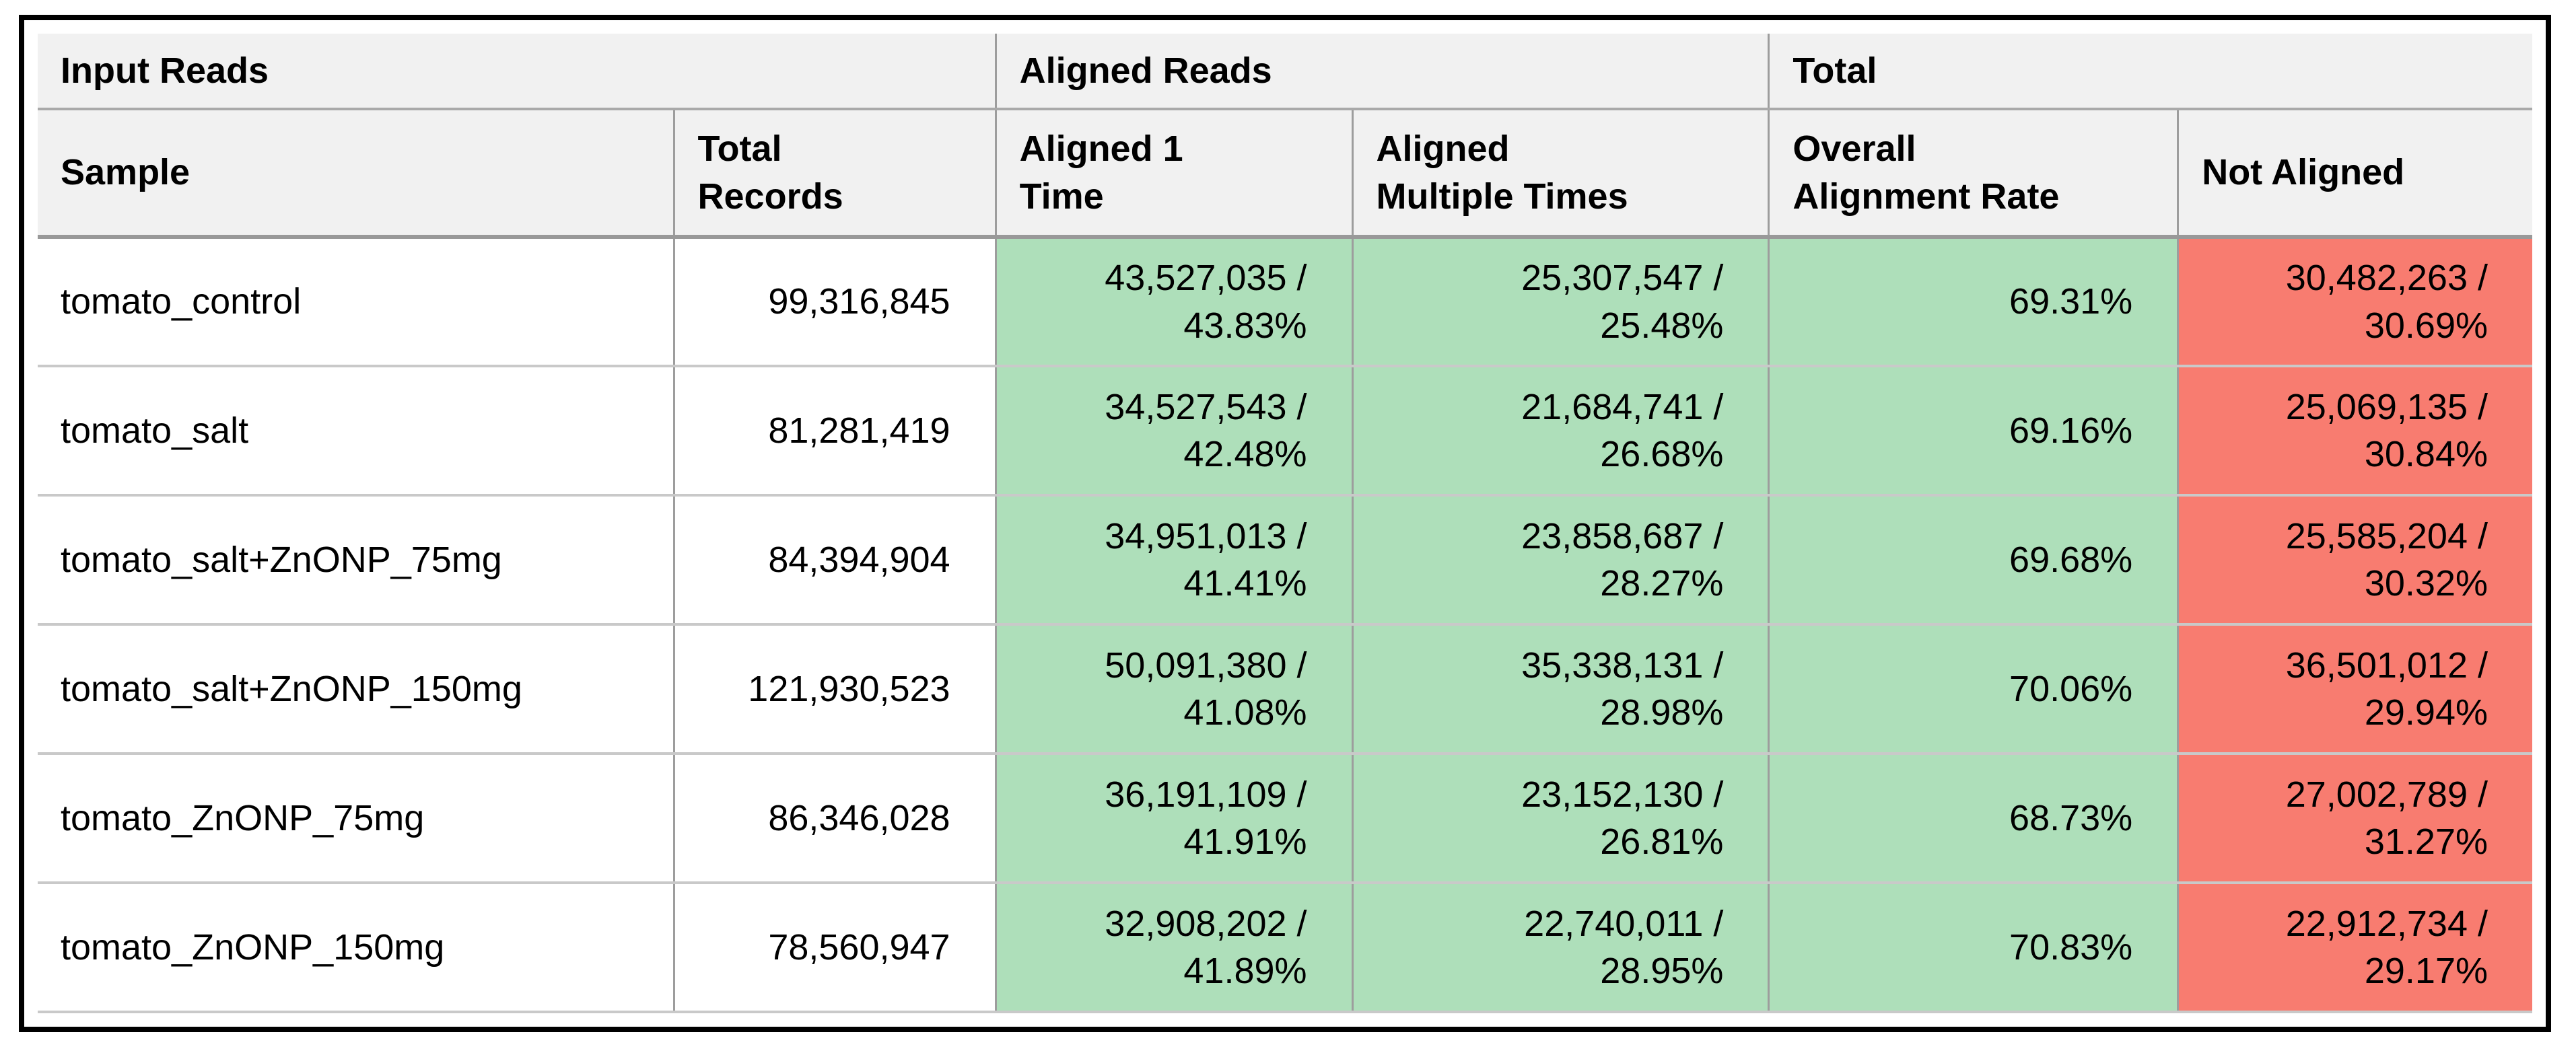 Image resolution: width=2576 pixels, height=1057 pixels. Describe the element at coordinates (1381, 72) in the screenshot. I see `group-header-aligned-reads: Aligned Reads` at that location.